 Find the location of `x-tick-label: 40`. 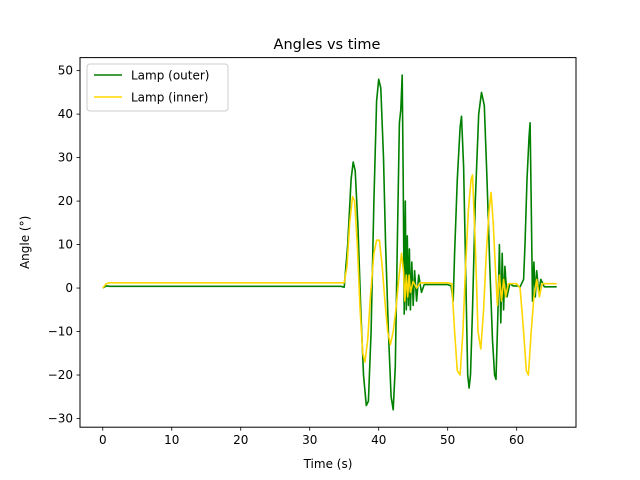

x-tick-label: 40 is located at coordinates (378, 440).